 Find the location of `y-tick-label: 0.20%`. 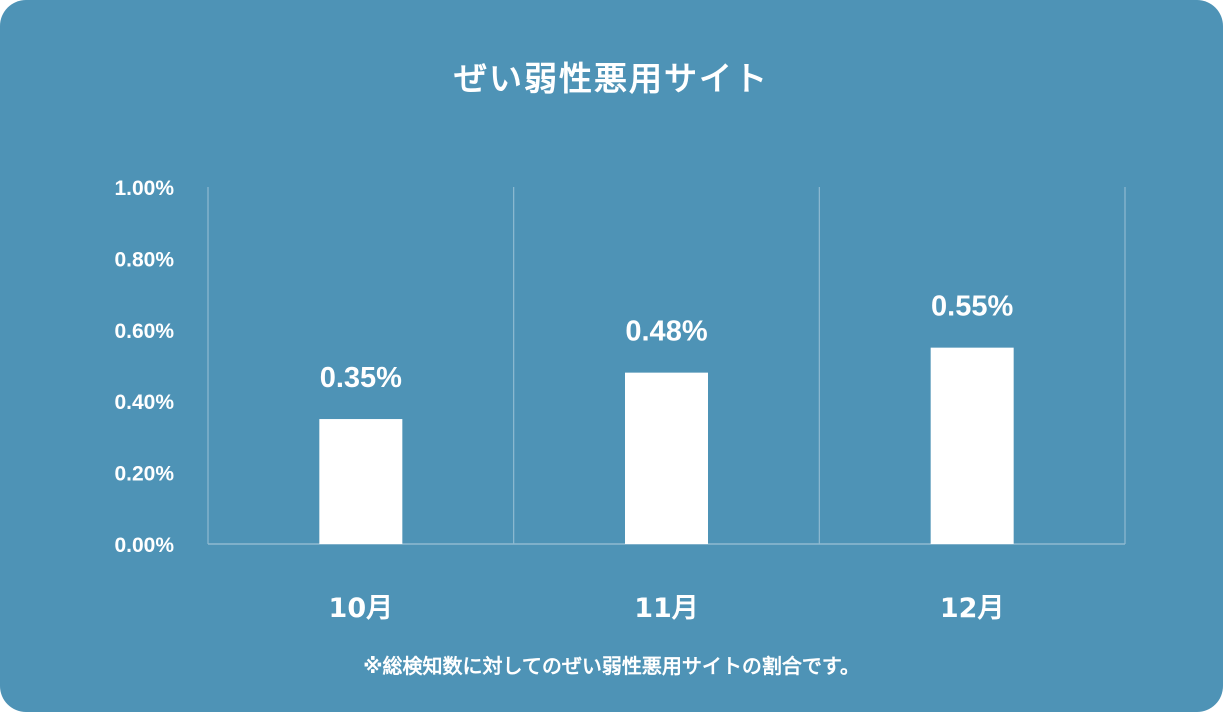

y-tick-label: 0.20% is located at coordinates (144, 474).